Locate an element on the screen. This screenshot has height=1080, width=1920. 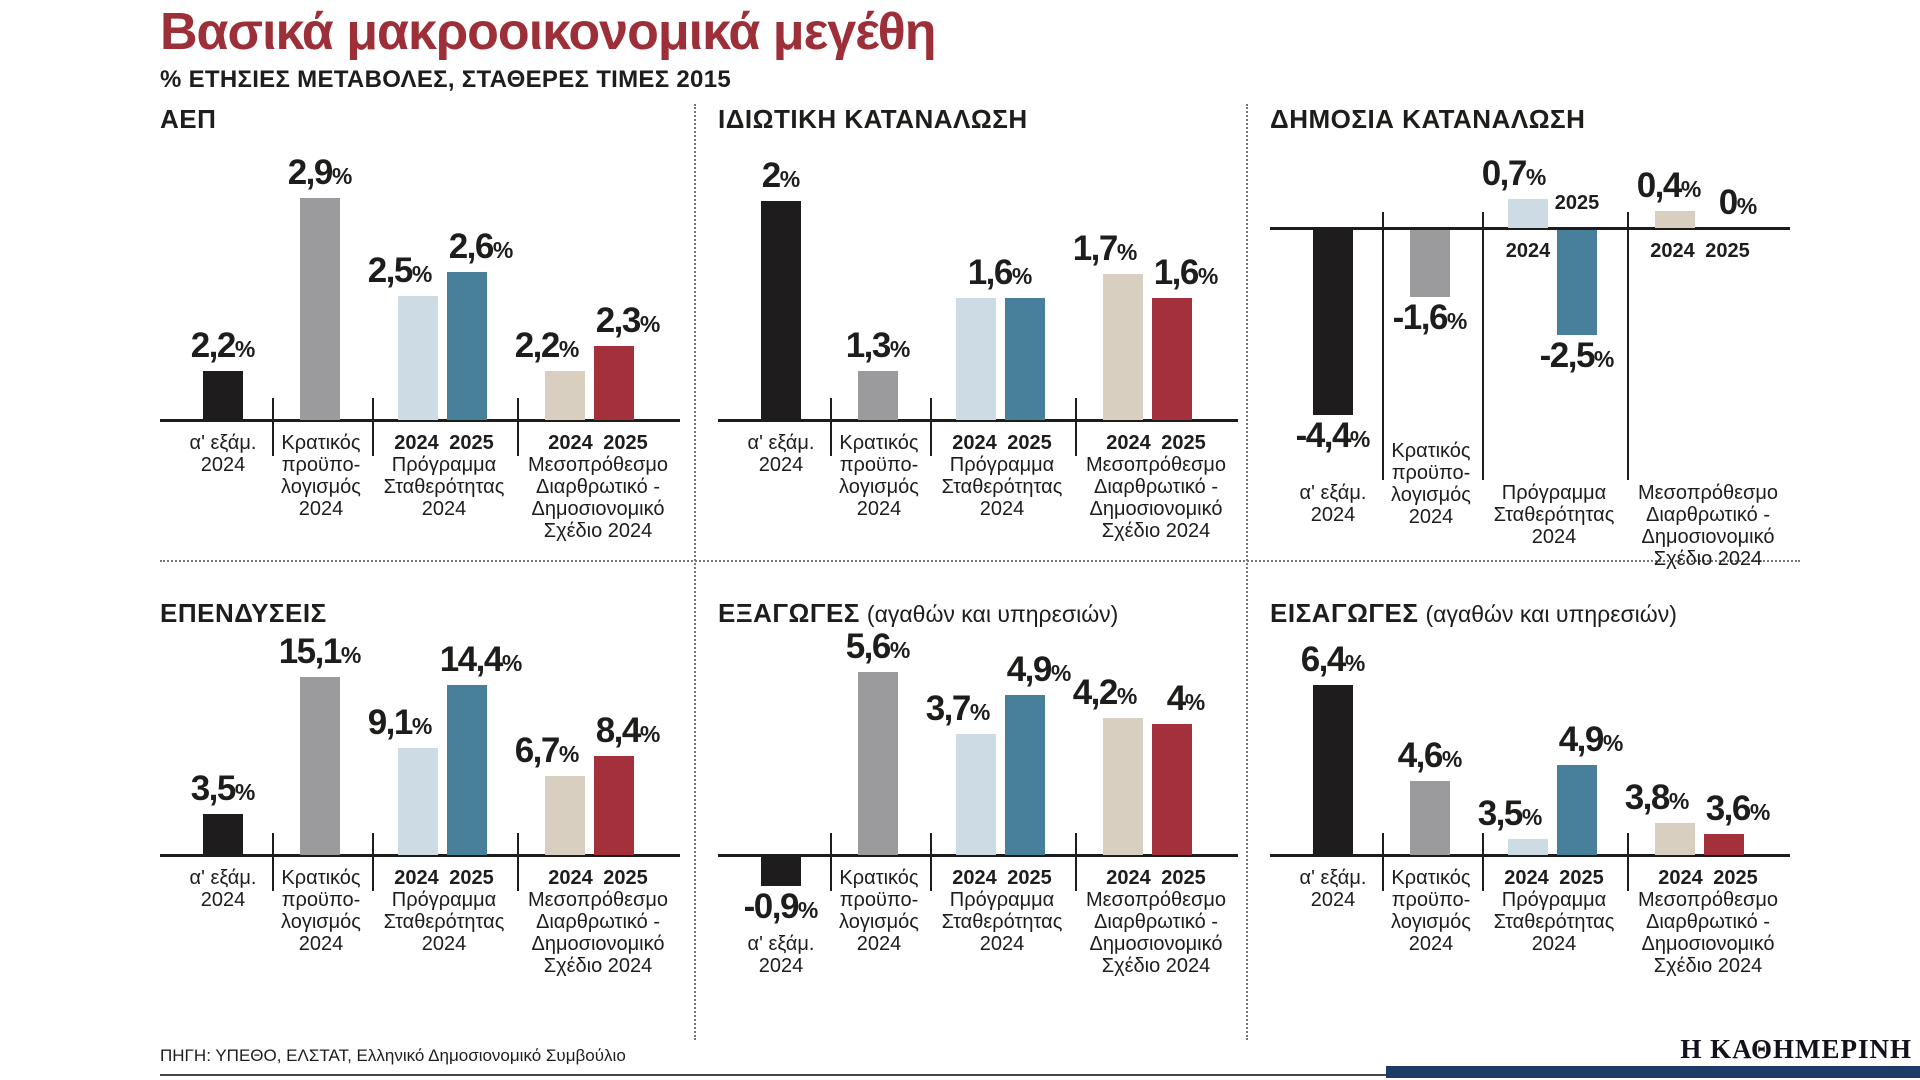
value-number: -1,6 is located at coordinates (1420, 317).